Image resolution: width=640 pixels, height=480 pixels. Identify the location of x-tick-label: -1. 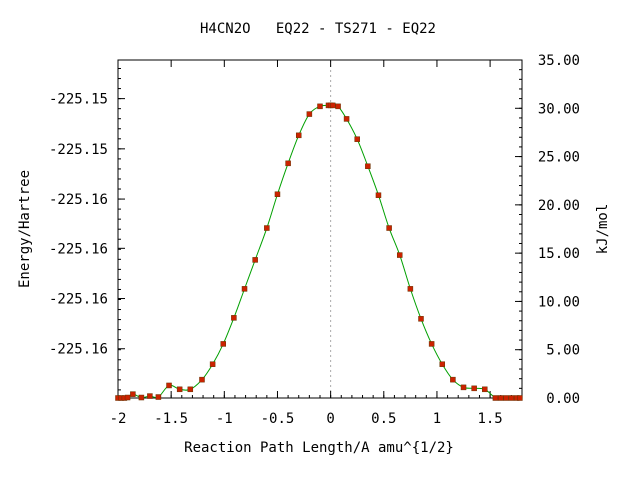
(224, 419).